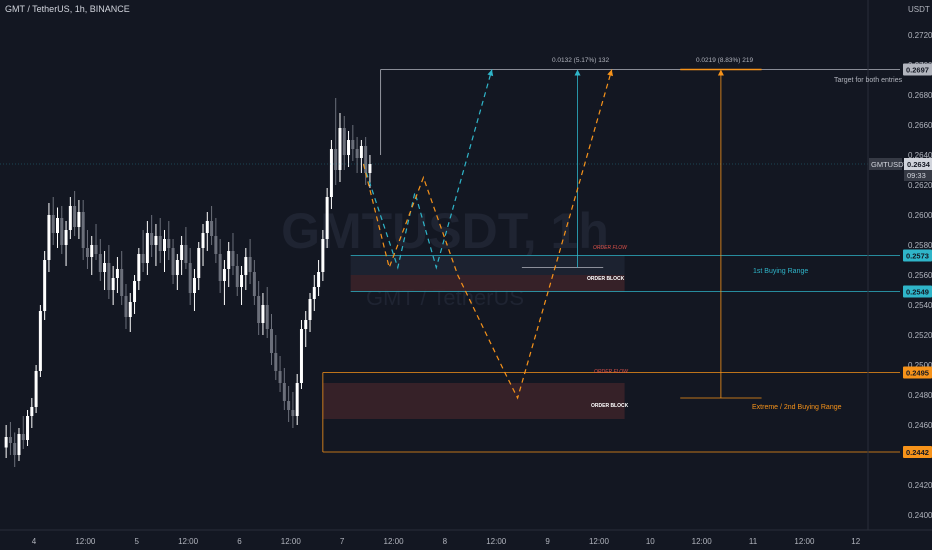  What do you see at coordinates (917, 69) in the screenshot?
I see `price-tag-target-bg` at bounding box center [917, 69].